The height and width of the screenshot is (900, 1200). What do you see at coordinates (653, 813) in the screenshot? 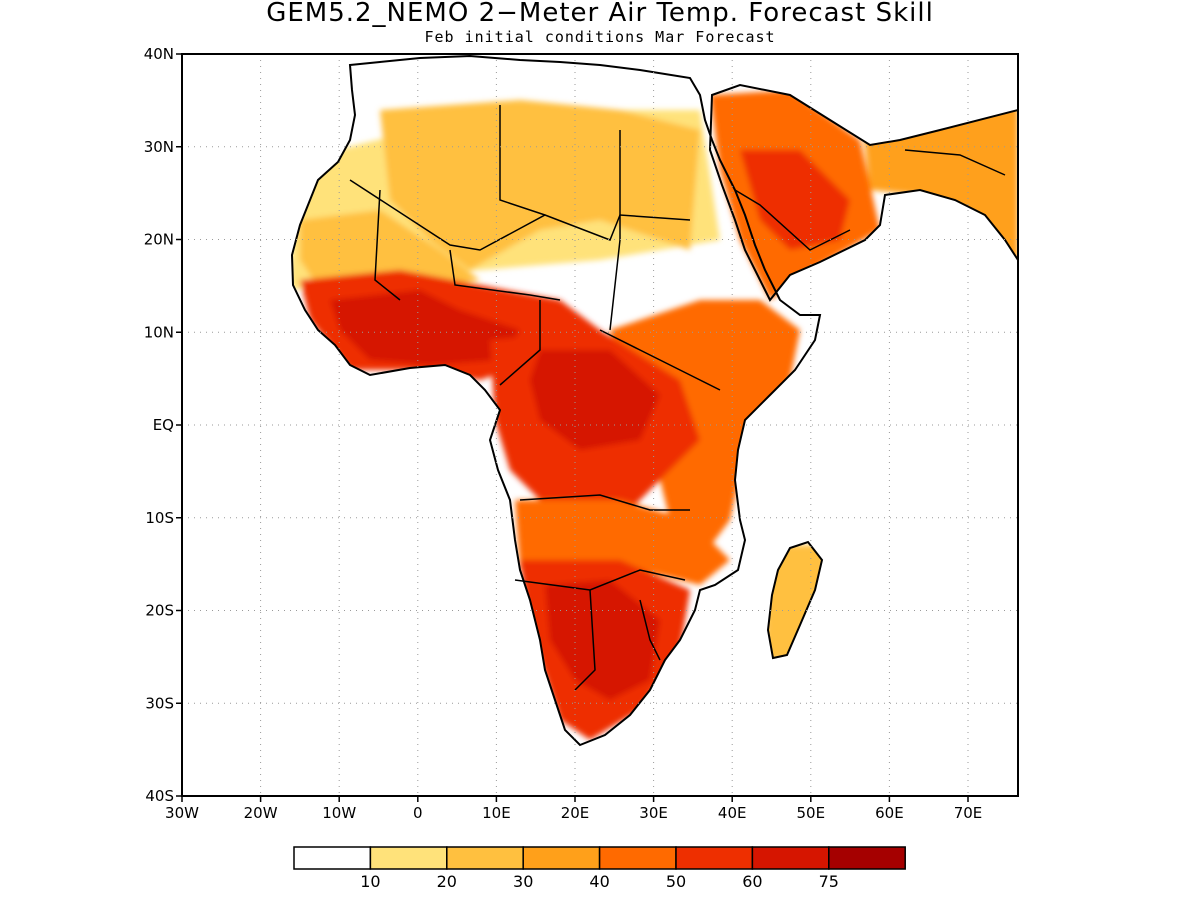
I see `lon-label: 30E` at bounding box center [653, 813].